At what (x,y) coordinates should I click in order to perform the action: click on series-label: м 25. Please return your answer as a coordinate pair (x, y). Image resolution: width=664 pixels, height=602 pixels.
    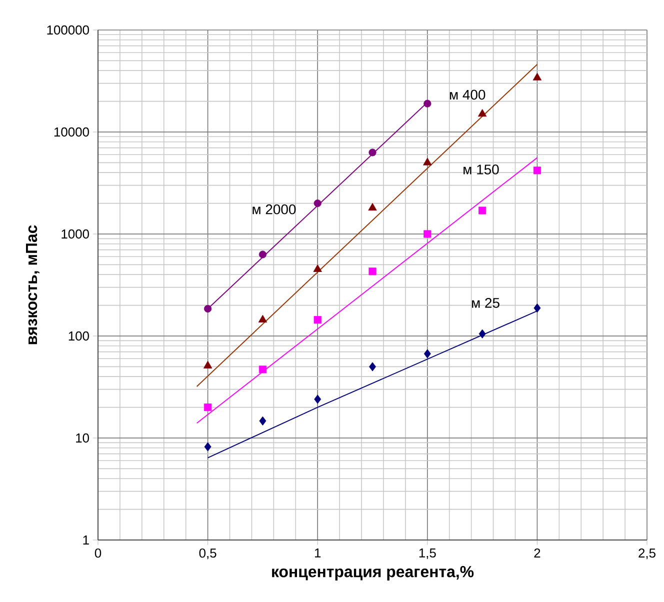
    Looking at the image, I should click on (486, 303).